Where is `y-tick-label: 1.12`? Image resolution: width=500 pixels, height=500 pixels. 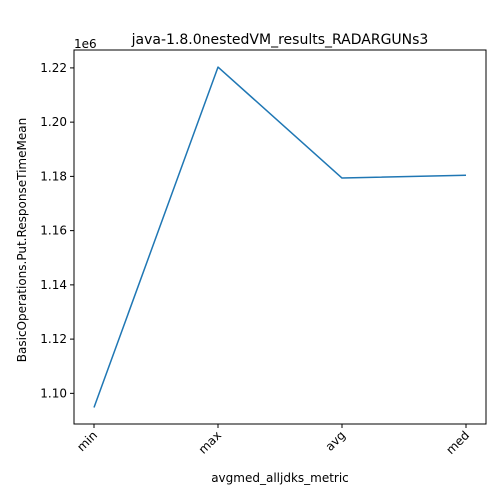
y-tick-label: 1.12 is located at coordinates (53, 339).